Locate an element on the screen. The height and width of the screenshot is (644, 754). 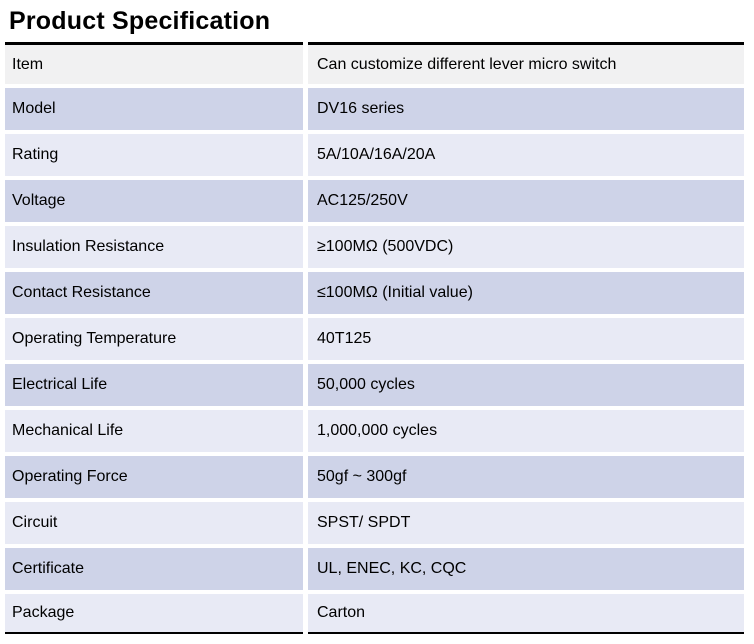
spec-label: Voltage is located at coordinates (154, 201).